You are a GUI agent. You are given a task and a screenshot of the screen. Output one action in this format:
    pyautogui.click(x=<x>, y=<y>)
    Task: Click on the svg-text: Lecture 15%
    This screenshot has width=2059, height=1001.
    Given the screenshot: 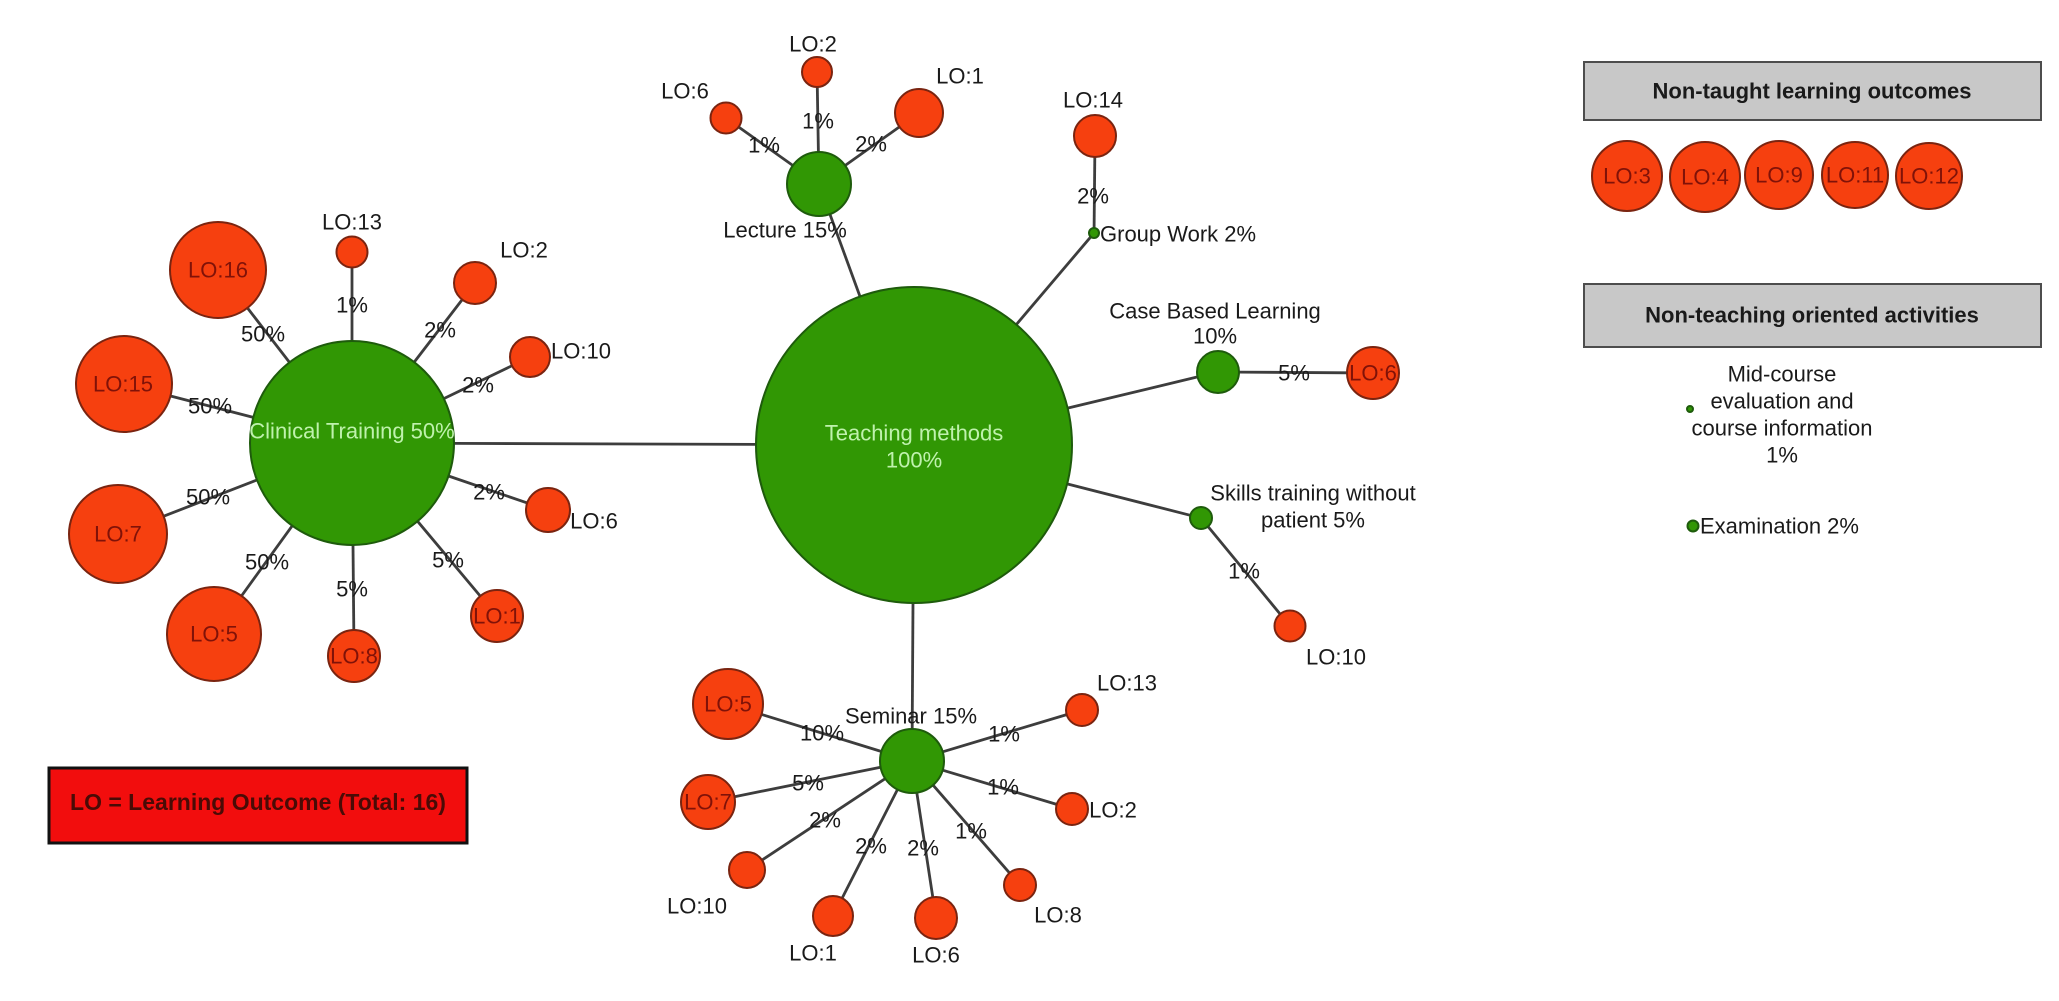 What is the action you would take?
    pyautogui.click(x=785, y=230)
    